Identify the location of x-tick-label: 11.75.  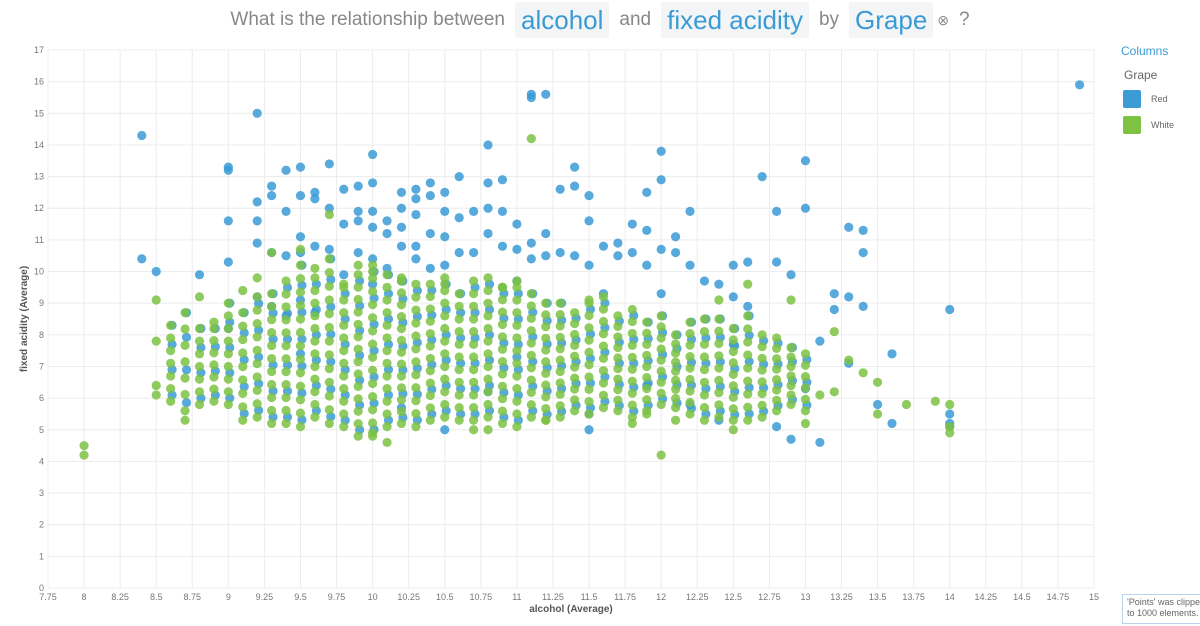
(625, 597).